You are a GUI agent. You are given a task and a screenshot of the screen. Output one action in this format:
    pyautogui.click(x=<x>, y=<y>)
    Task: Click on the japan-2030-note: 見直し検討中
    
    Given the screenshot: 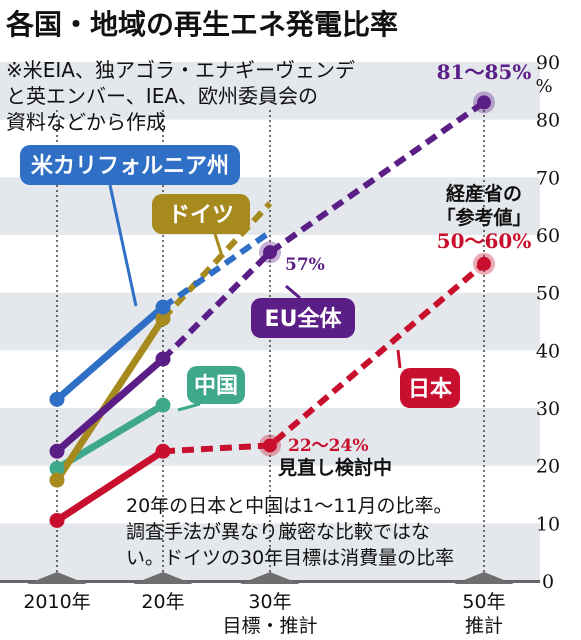 What is the action you would take?
    pyautogui.click(x=335, y=467)
    